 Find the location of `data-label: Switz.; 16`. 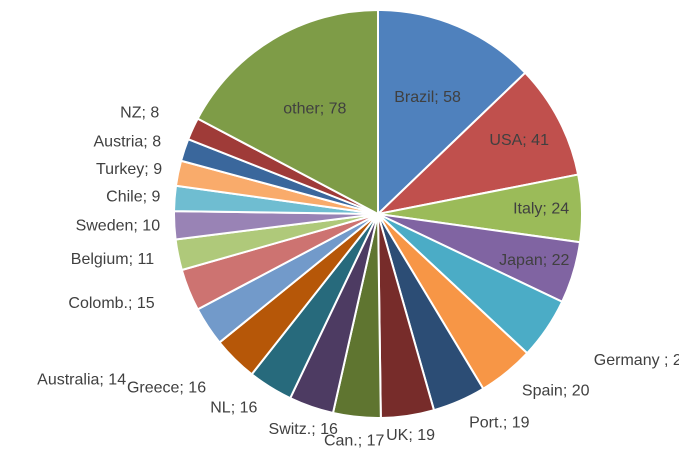

data-label: Switz.; 16 is located at coordinates (303, 429).